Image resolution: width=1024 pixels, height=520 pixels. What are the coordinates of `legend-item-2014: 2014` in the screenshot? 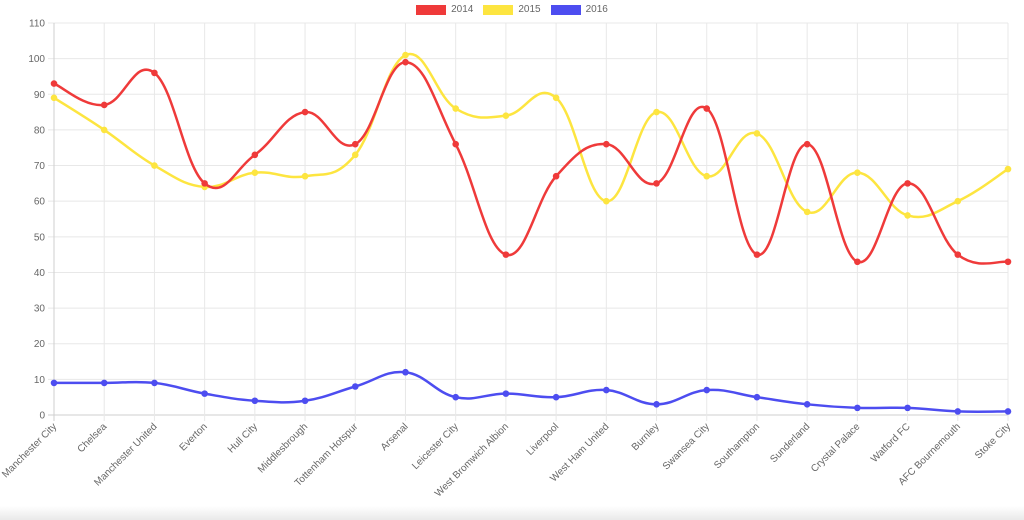 It's located at (444, 9).